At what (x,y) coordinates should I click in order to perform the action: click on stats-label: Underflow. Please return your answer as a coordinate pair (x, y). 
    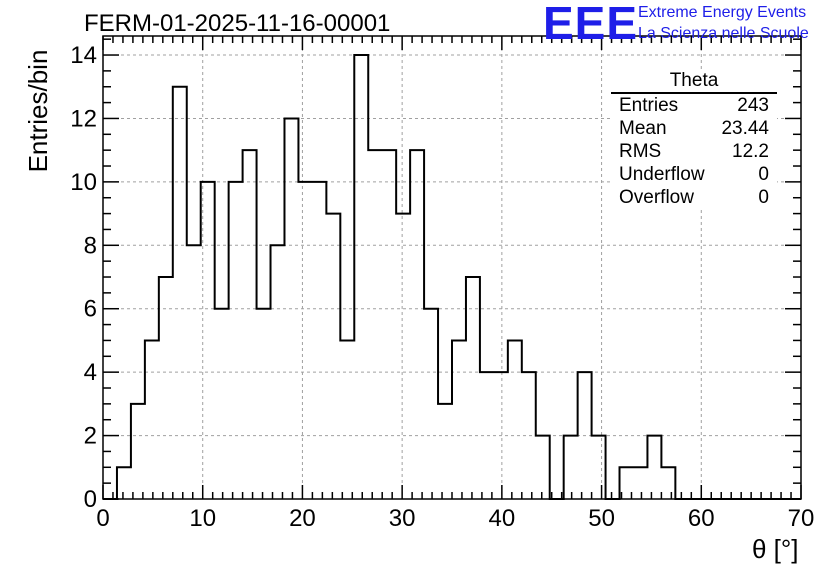
    Looking at the image, I should click on (662, 174).